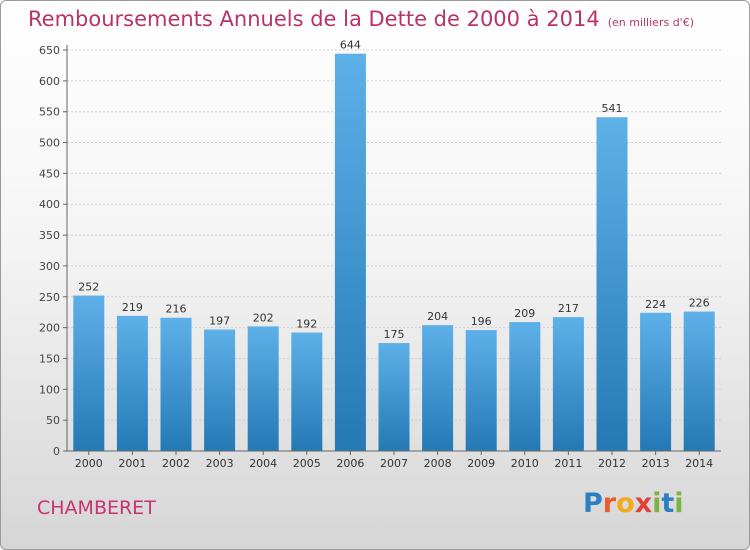  What do you see at coordinates (655, 304) in the screenshot?
I see `data-label: 224` at bounding box center [655, 304].